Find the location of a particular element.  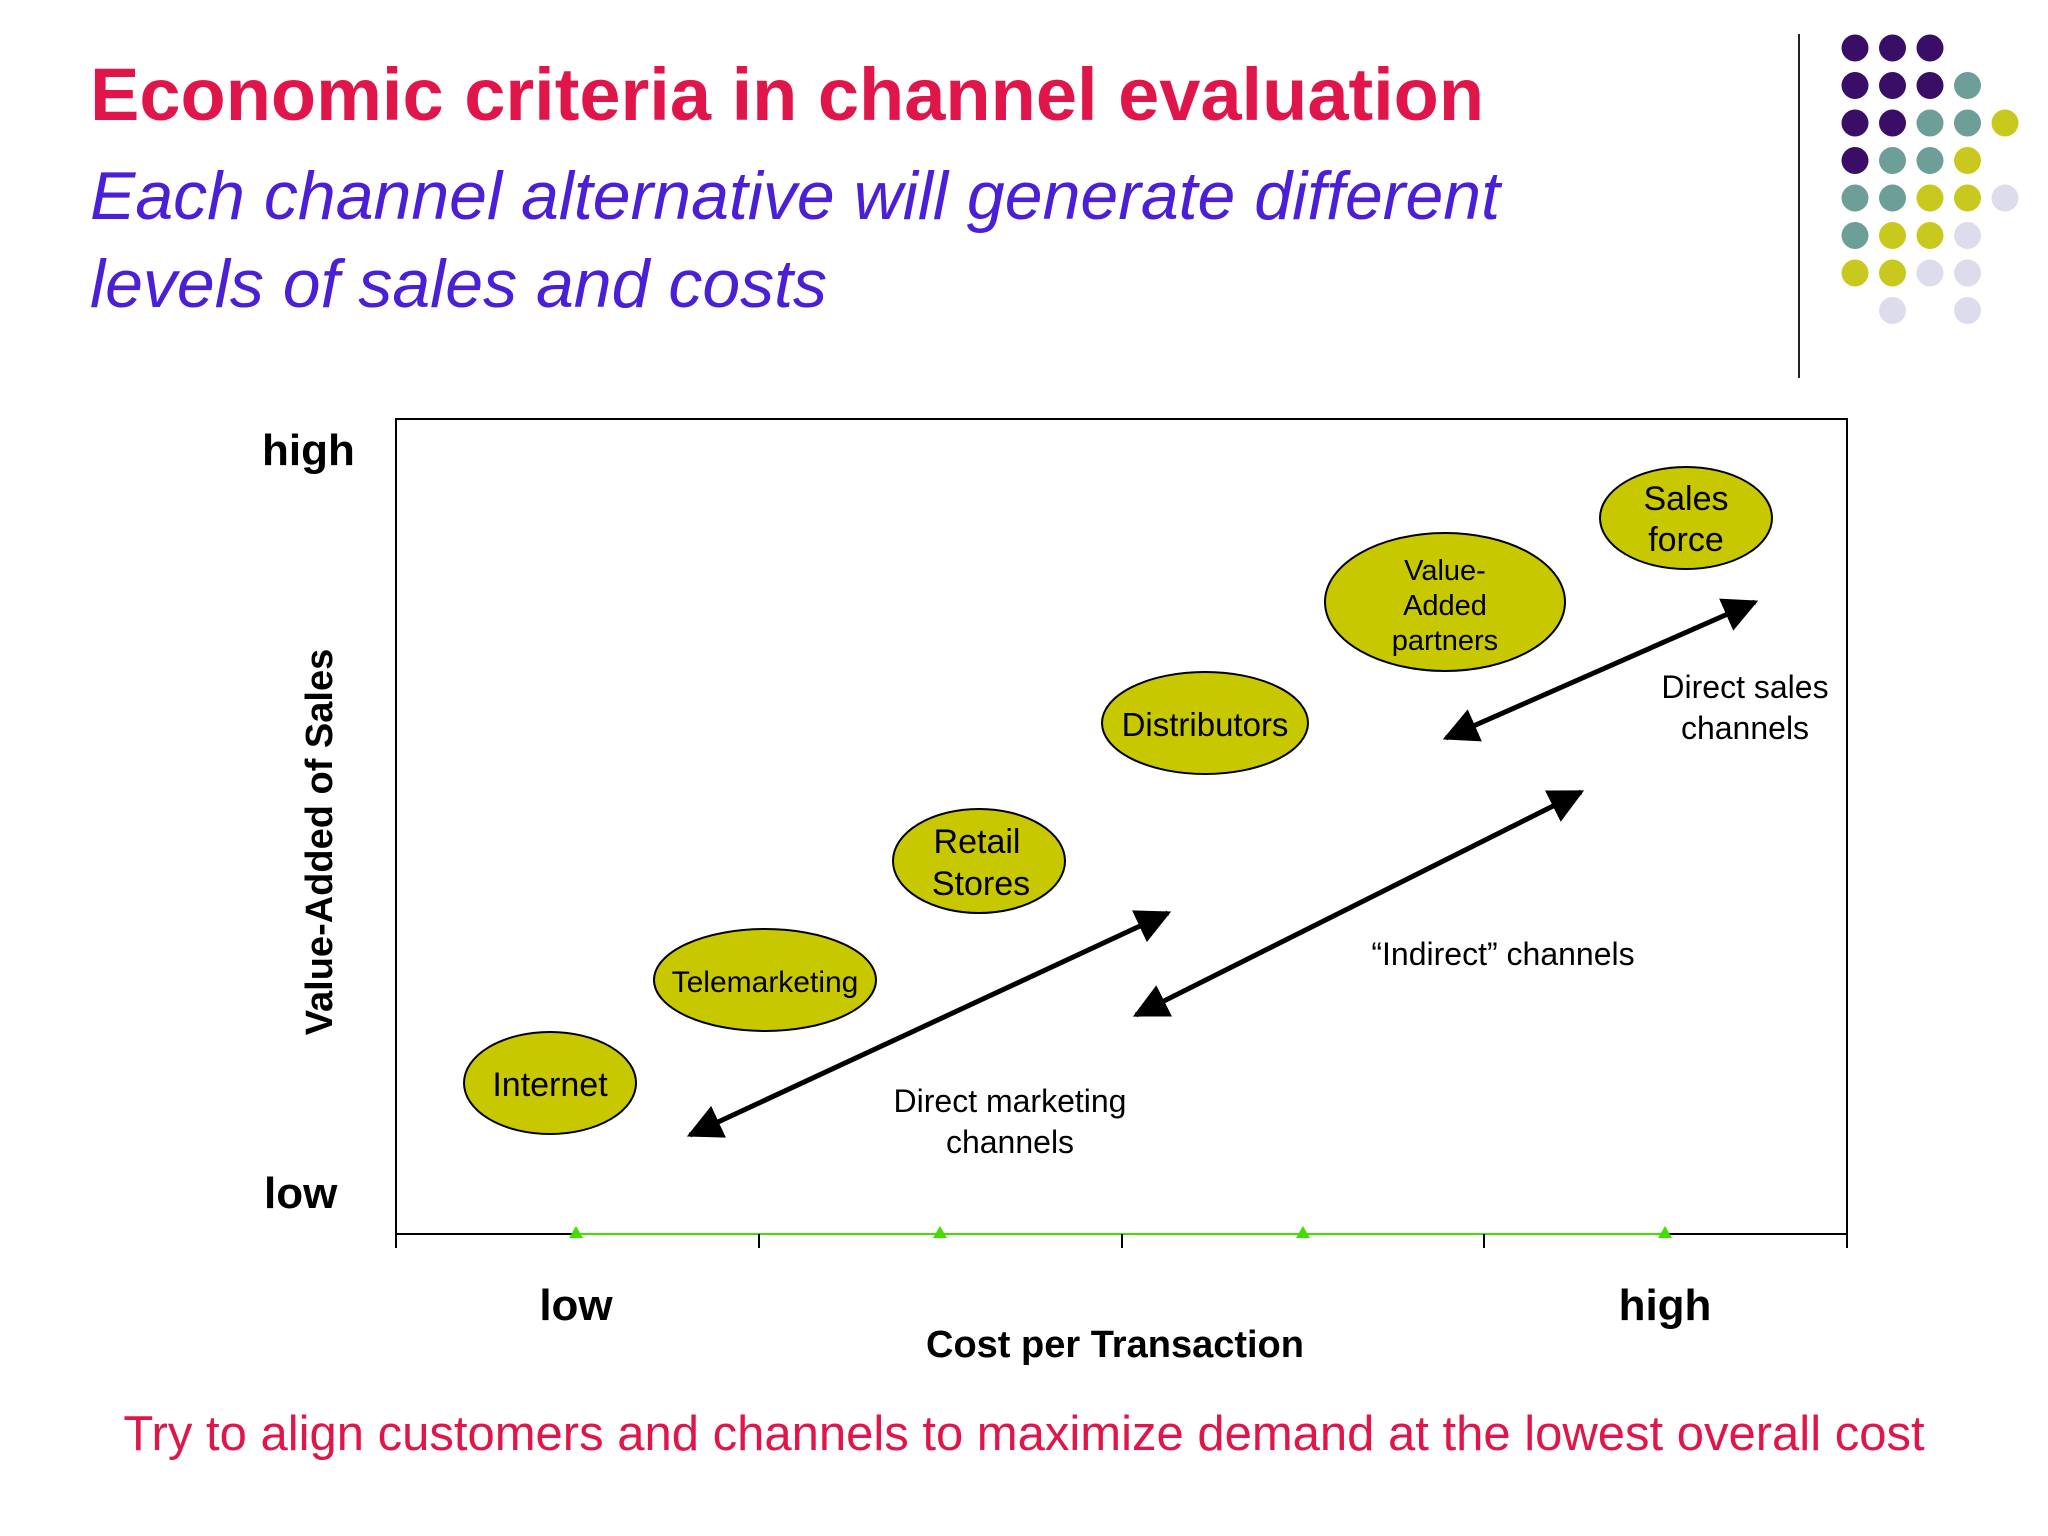

x-axis is located at coordinates (1121, 1237).